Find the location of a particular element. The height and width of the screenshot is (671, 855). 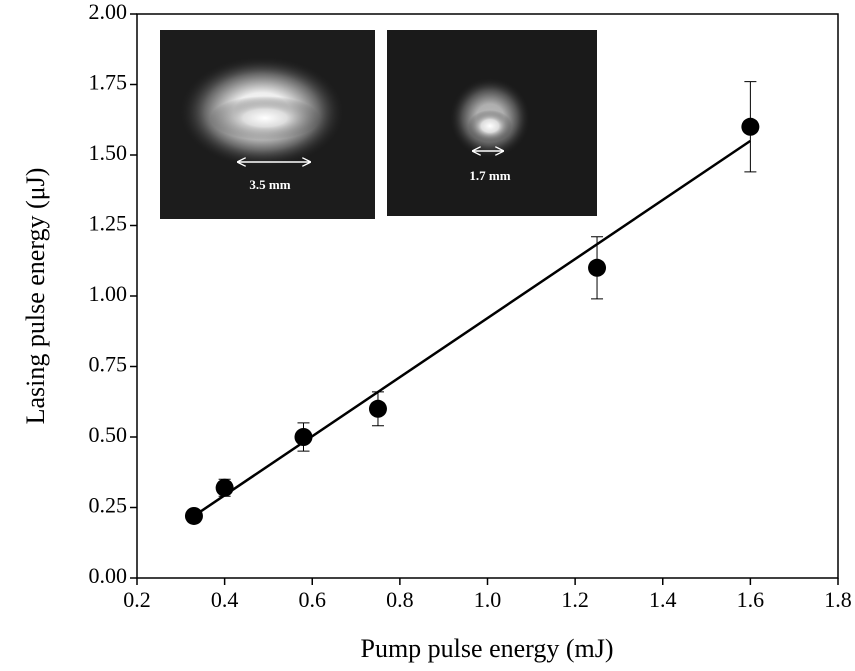

y-tick-label: 0.75 is located at coordinates (108, 364).